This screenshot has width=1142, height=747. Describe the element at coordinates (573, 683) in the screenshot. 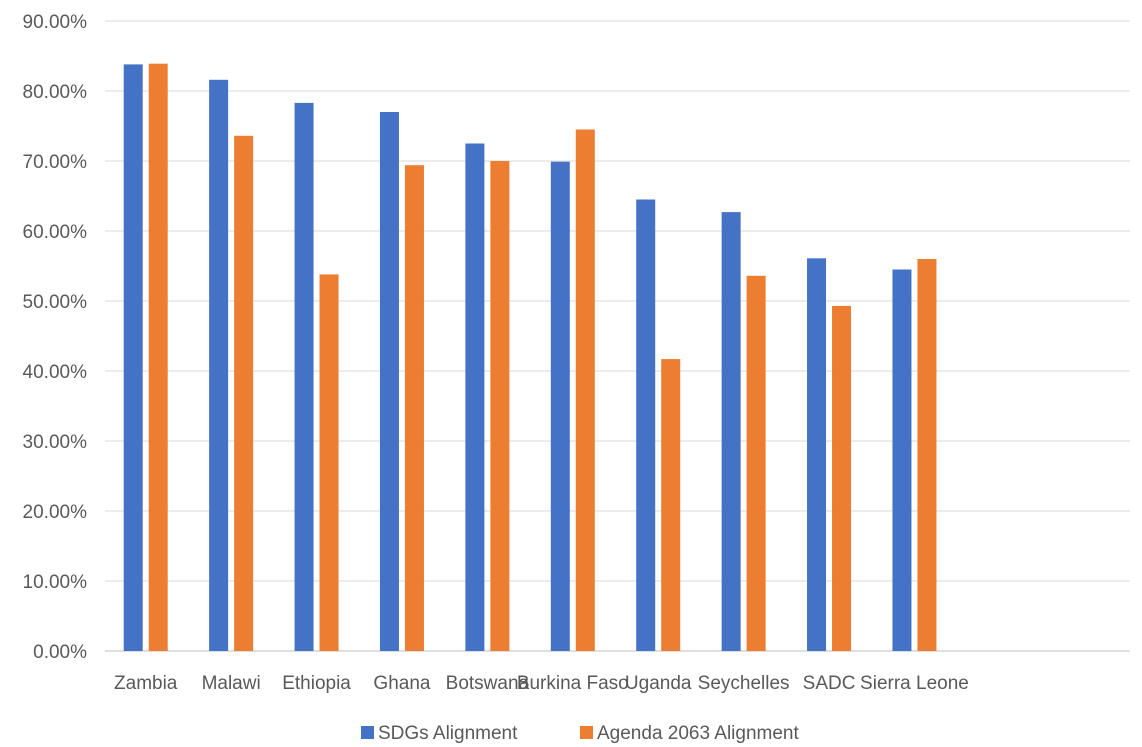

I see `x-category-label: Burkina Faso` at that location.